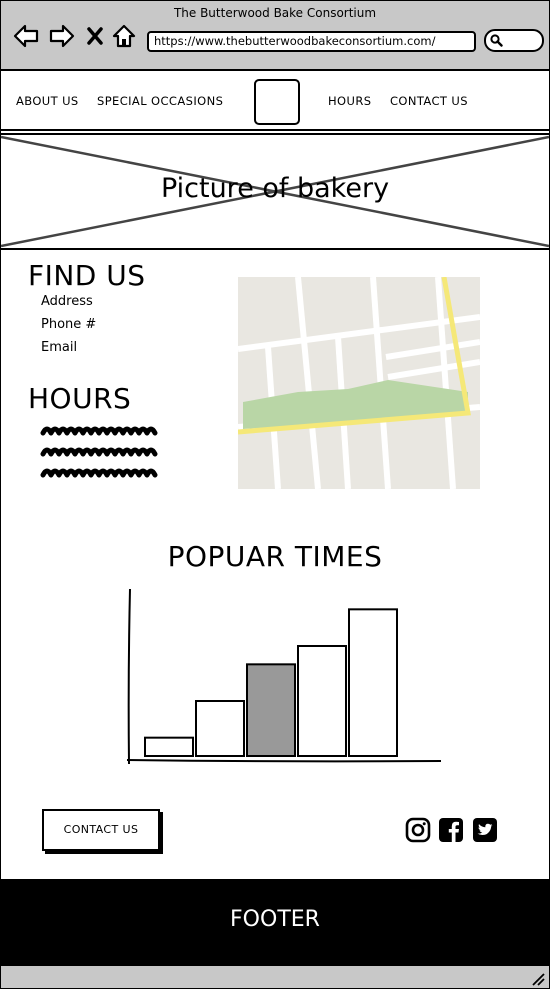 The height and width of the screenshot is (989, 550). What do you see at coordinates (538, 979) in the screenshot?
I see `resize-grip-icon` at bounding box center [538, 979].